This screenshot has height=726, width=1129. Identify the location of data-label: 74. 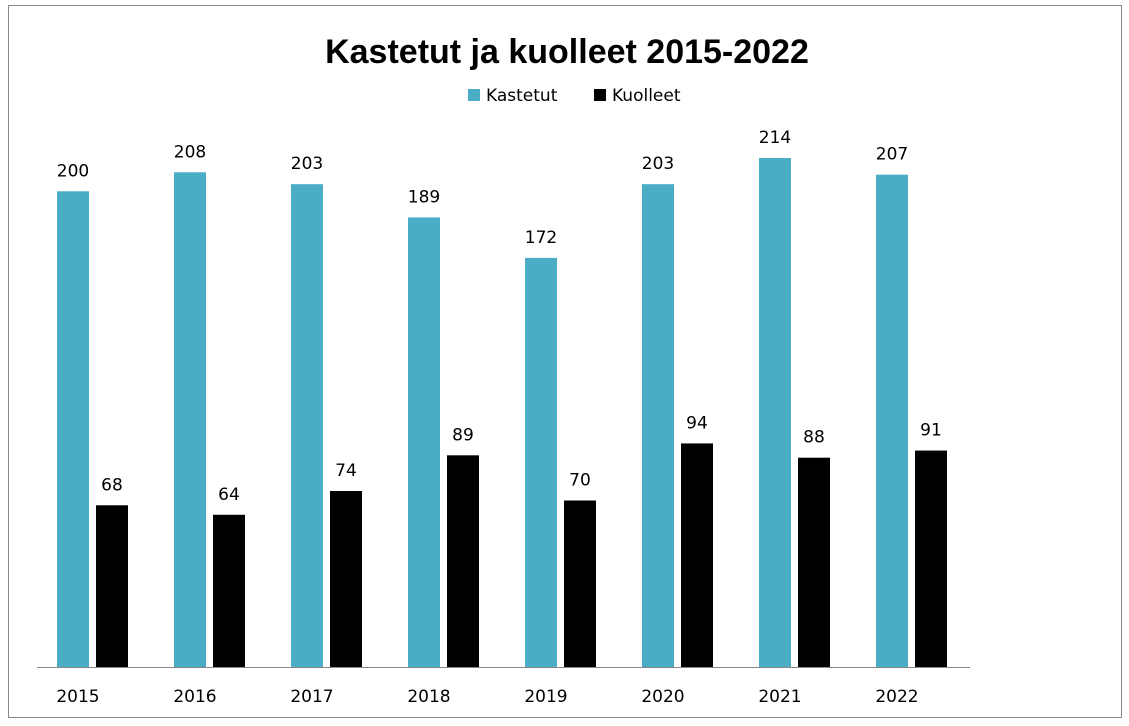
(346, 471).